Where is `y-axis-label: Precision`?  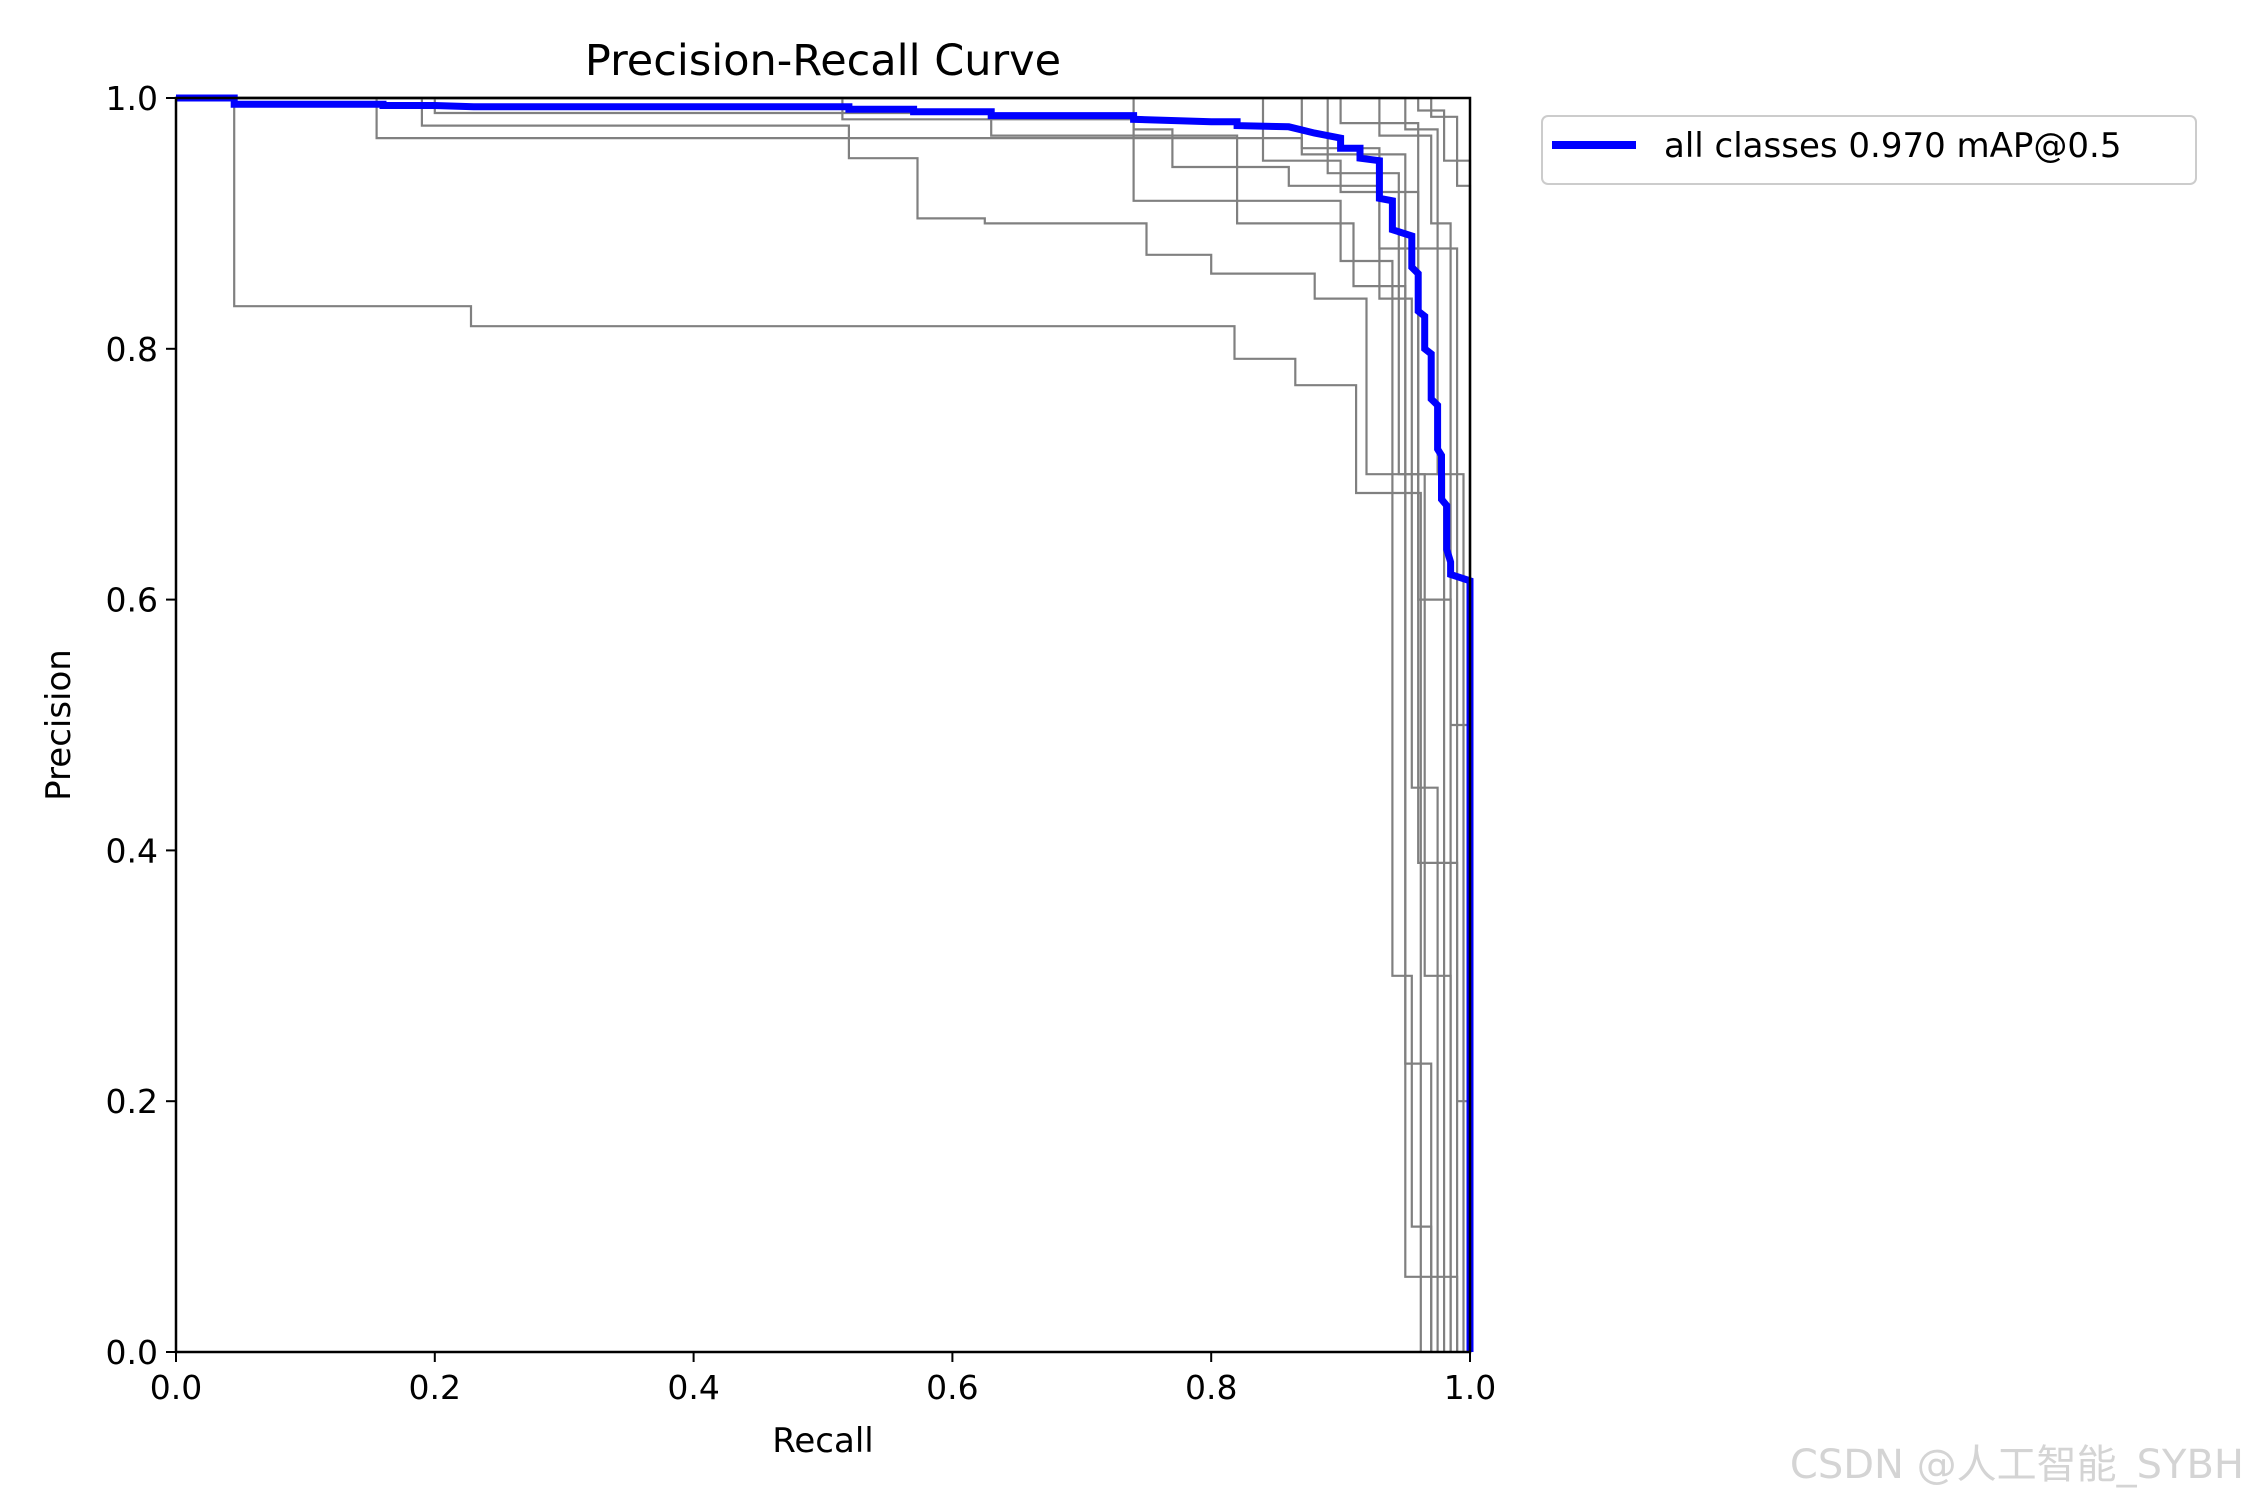
y-axis-label: Precision is located at coordinates (59, 725).